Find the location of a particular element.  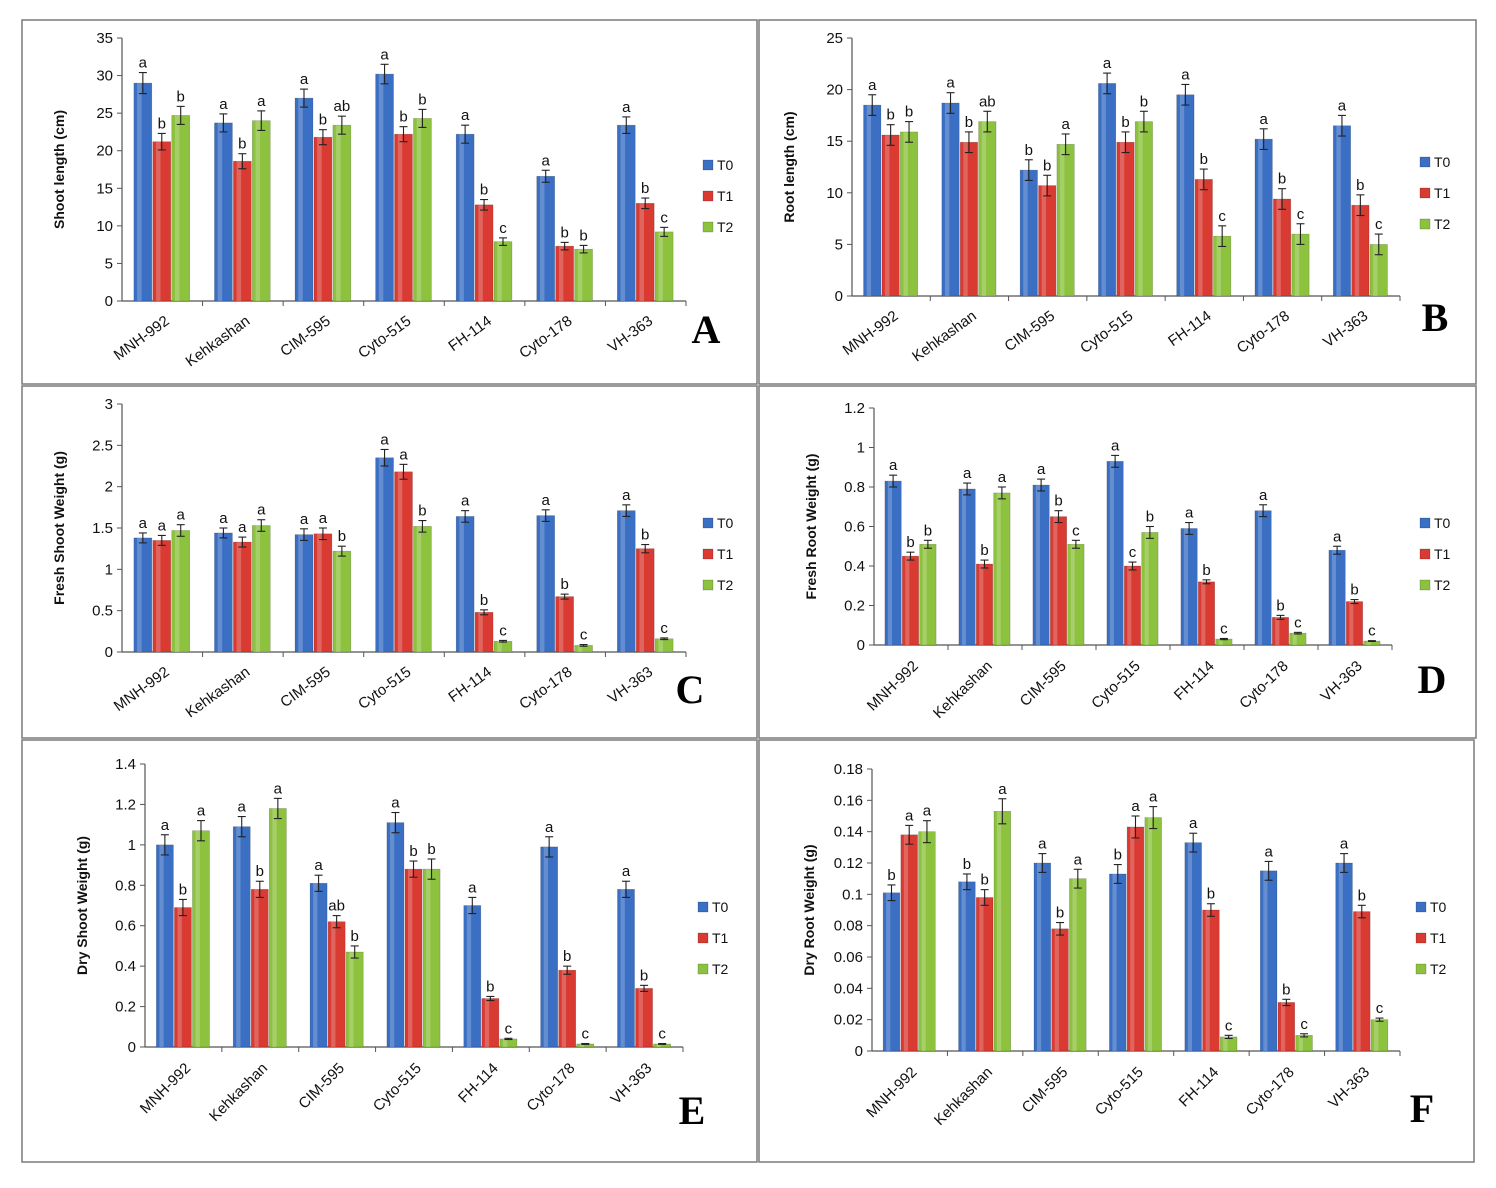

y-tick-label: 0.2 is located at coordinates (854, 606).